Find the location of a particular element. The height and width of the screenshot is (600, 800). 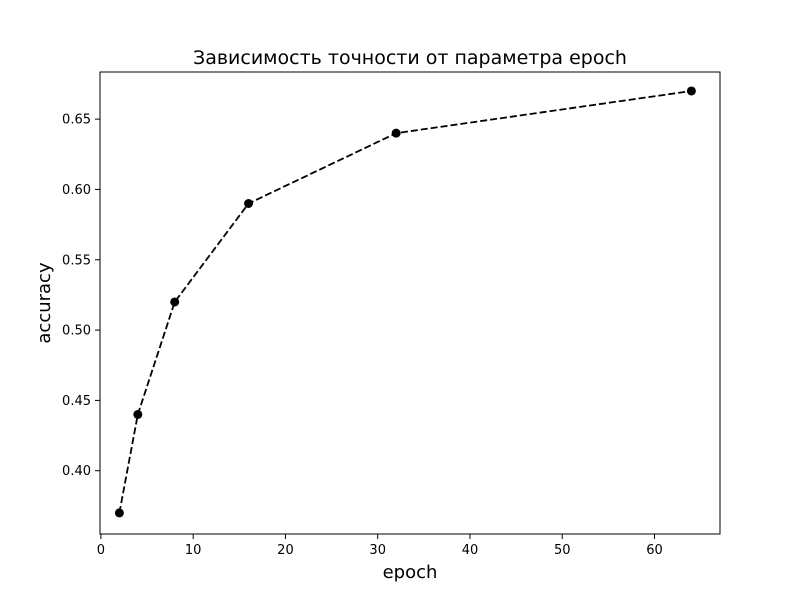

x-axis-label: epoch is located at coordinates (410, 572).